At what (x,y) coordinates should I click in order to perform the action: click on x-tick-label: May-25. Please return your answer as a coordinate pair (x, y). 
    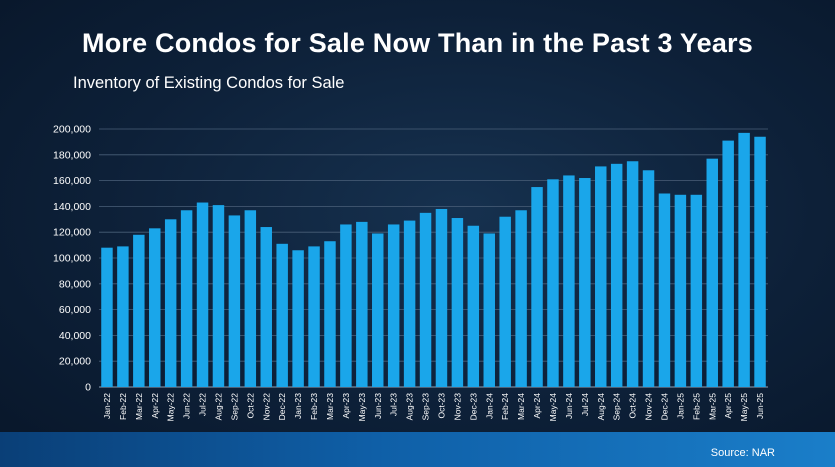
    Looking at the image, I should click on (744, 407).